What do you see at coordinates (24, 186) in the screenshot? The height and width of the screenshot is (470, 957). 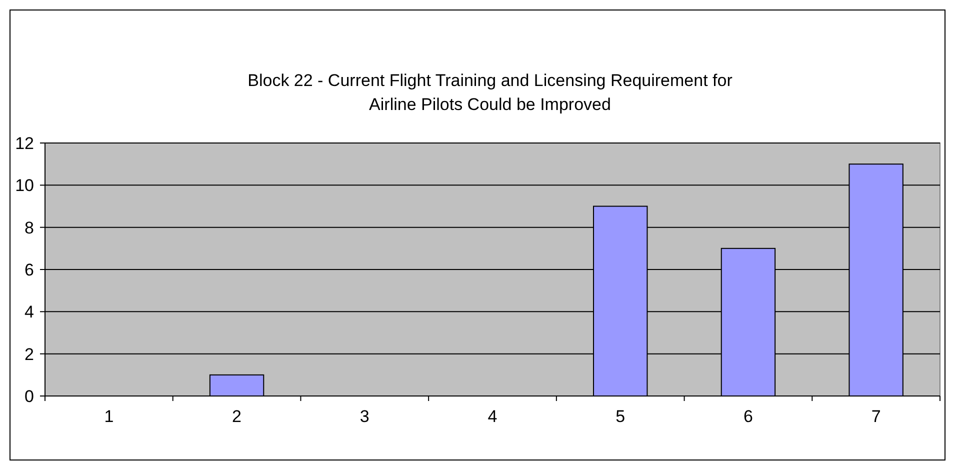 I see `y-tick-label: 10` at bounding box center [24, 186].